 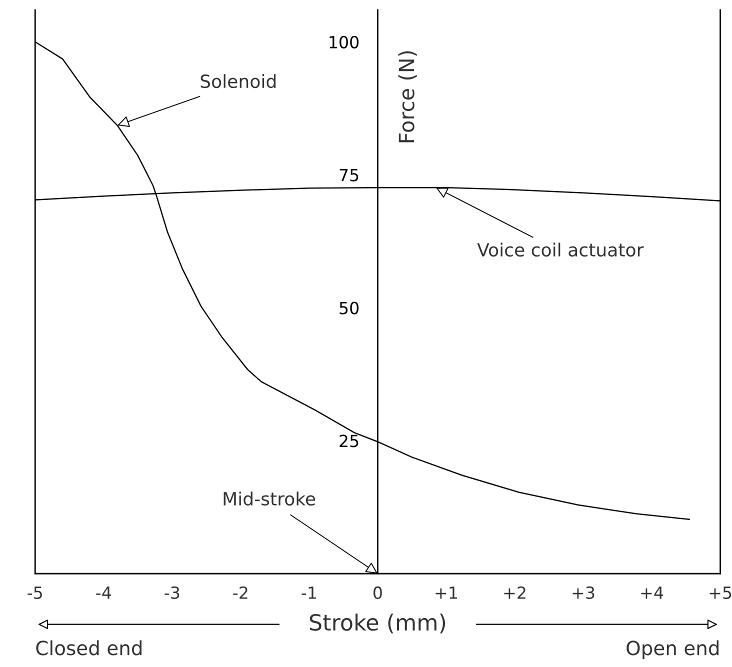 I want to click on annotation: Solenoid, so click(x=238, y=81).